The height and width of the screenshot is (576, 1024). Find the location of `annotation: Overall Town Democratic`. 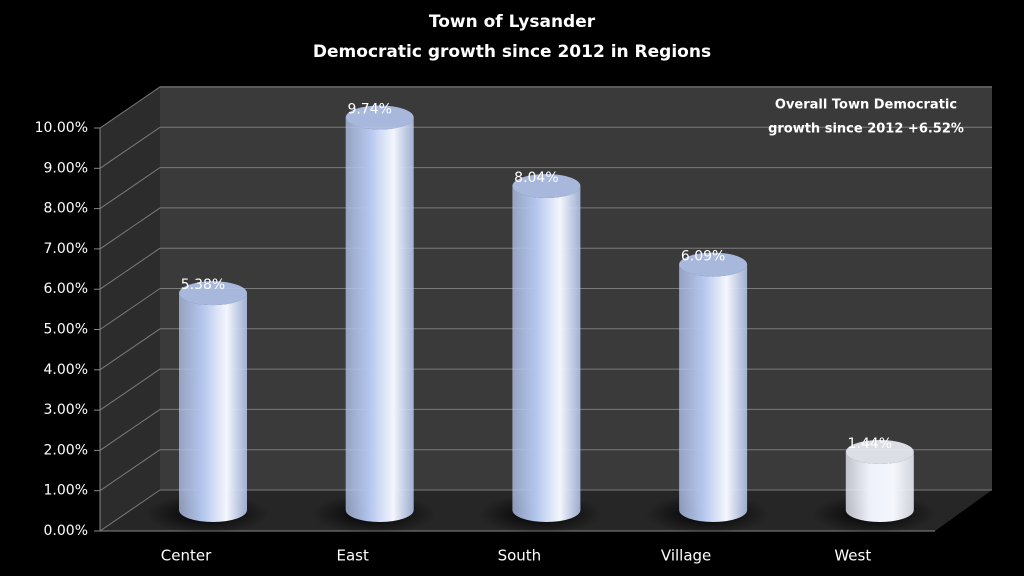

annotation: Overall Town Democratic is located at coordinates (866, 105).